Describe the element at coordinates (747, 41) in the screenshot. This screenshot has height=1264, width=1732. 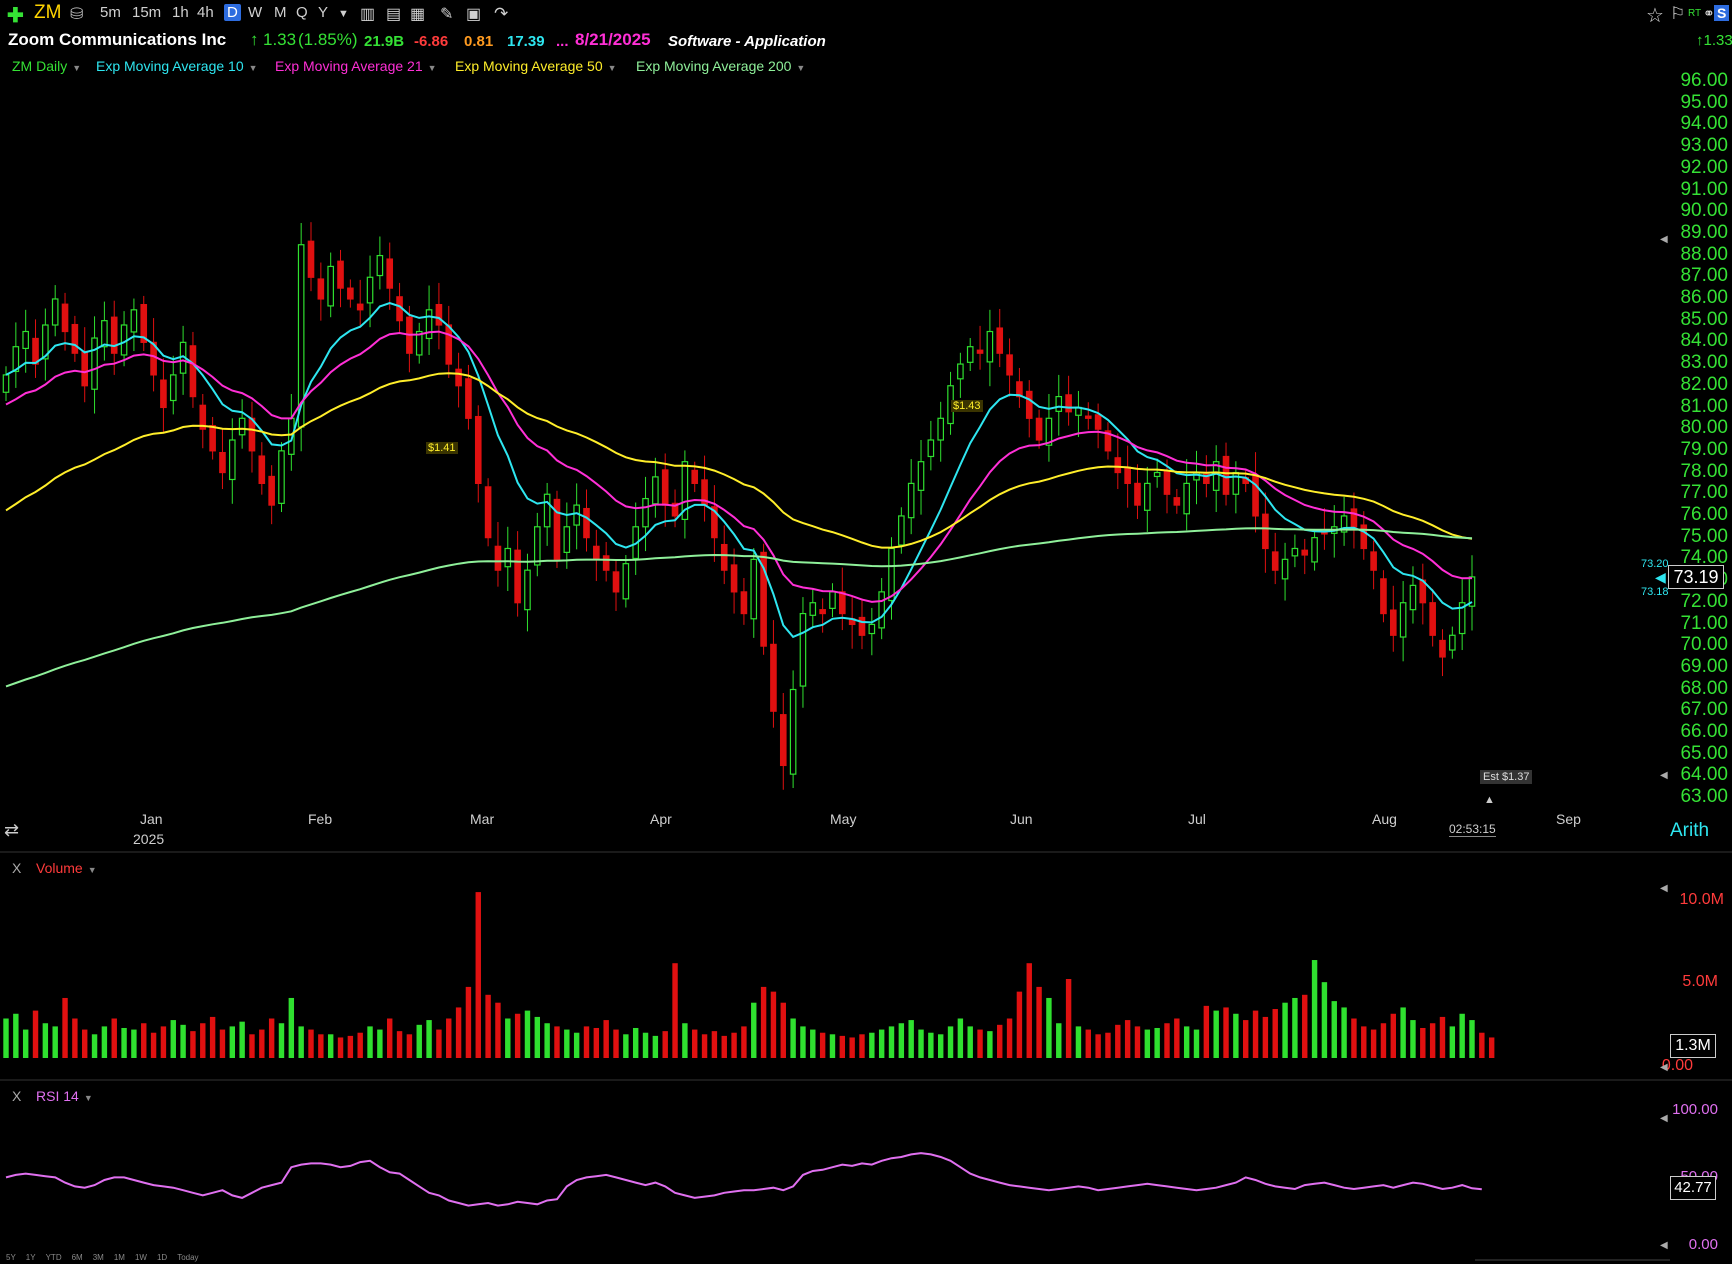
I see `industry: Software - Application` at that location.